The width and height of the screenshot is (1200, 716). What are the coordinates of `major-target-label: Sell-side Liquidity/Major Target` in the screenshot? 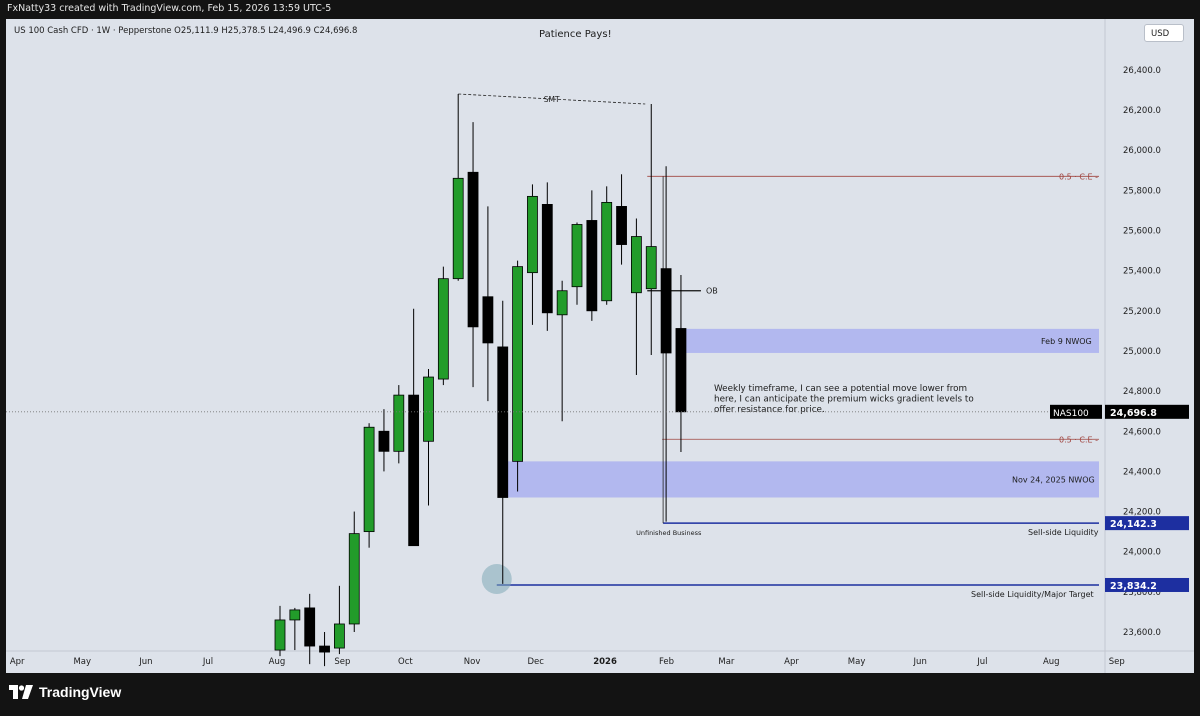 It's located at (1032, 594).